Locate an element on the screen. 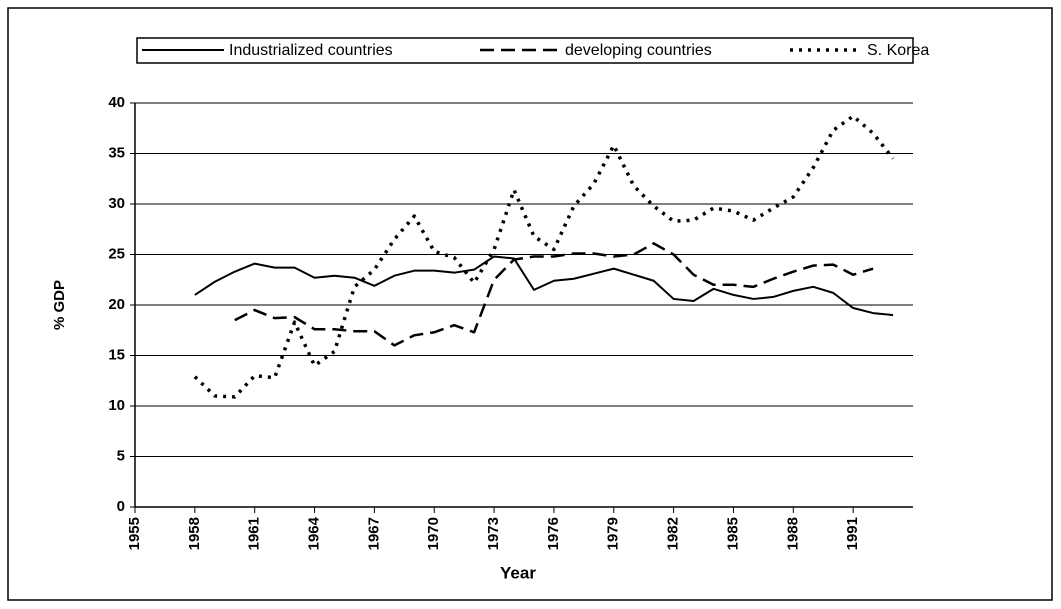 This screenshot has width=1061, height=609. x-tick-label: 1982 is located at coordinates (673, 533).